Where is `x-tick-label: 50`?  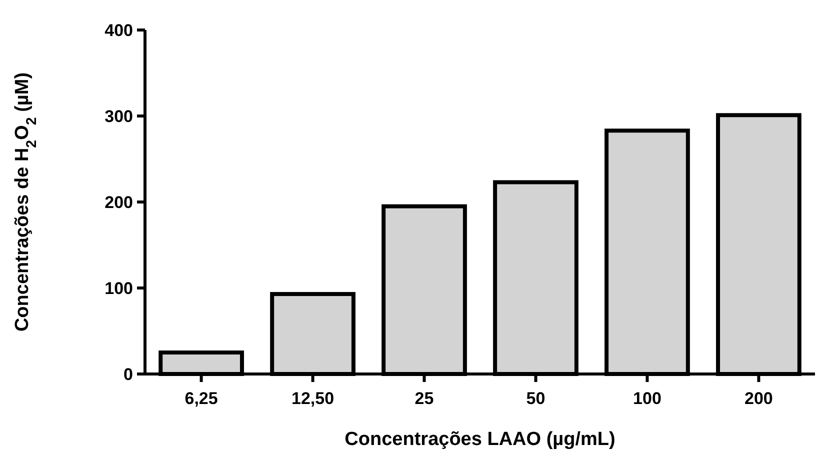
x-tick-label: 50 is located at coordinates (536, 398).